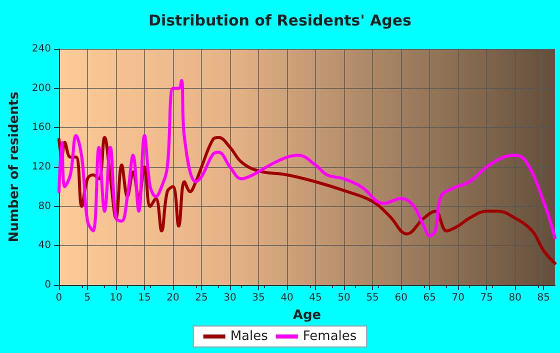  Describe the element at coordinates (280, 21) in the screenshot. I see `chart-title: Distribution of Residents' Ages` at that location.